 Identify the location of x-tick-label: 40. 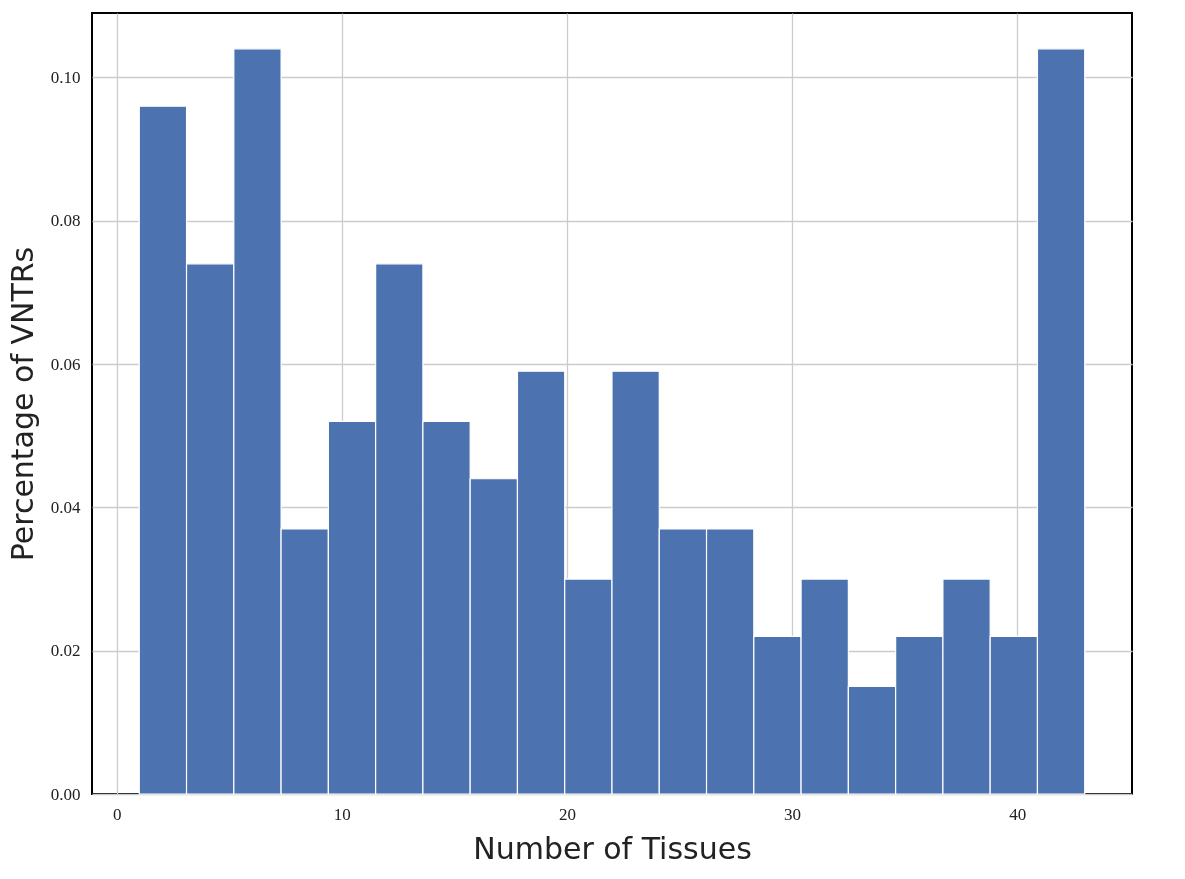
(1018, 814).